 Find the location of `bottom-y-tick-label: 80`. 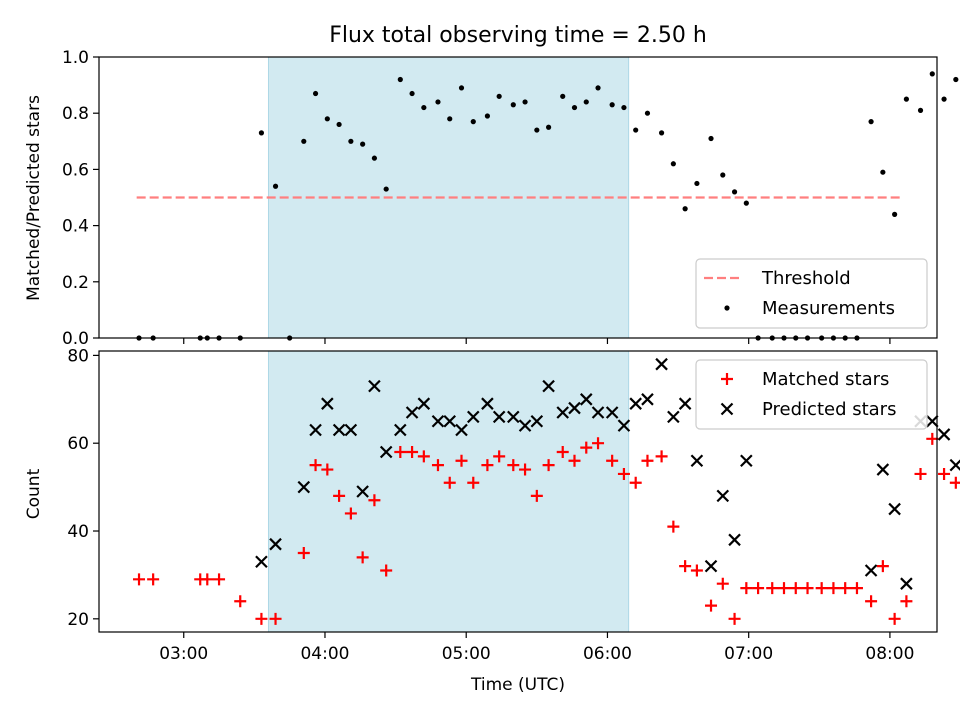

bottom-y-tick-label: 80 is located at coordinates (78, 356).